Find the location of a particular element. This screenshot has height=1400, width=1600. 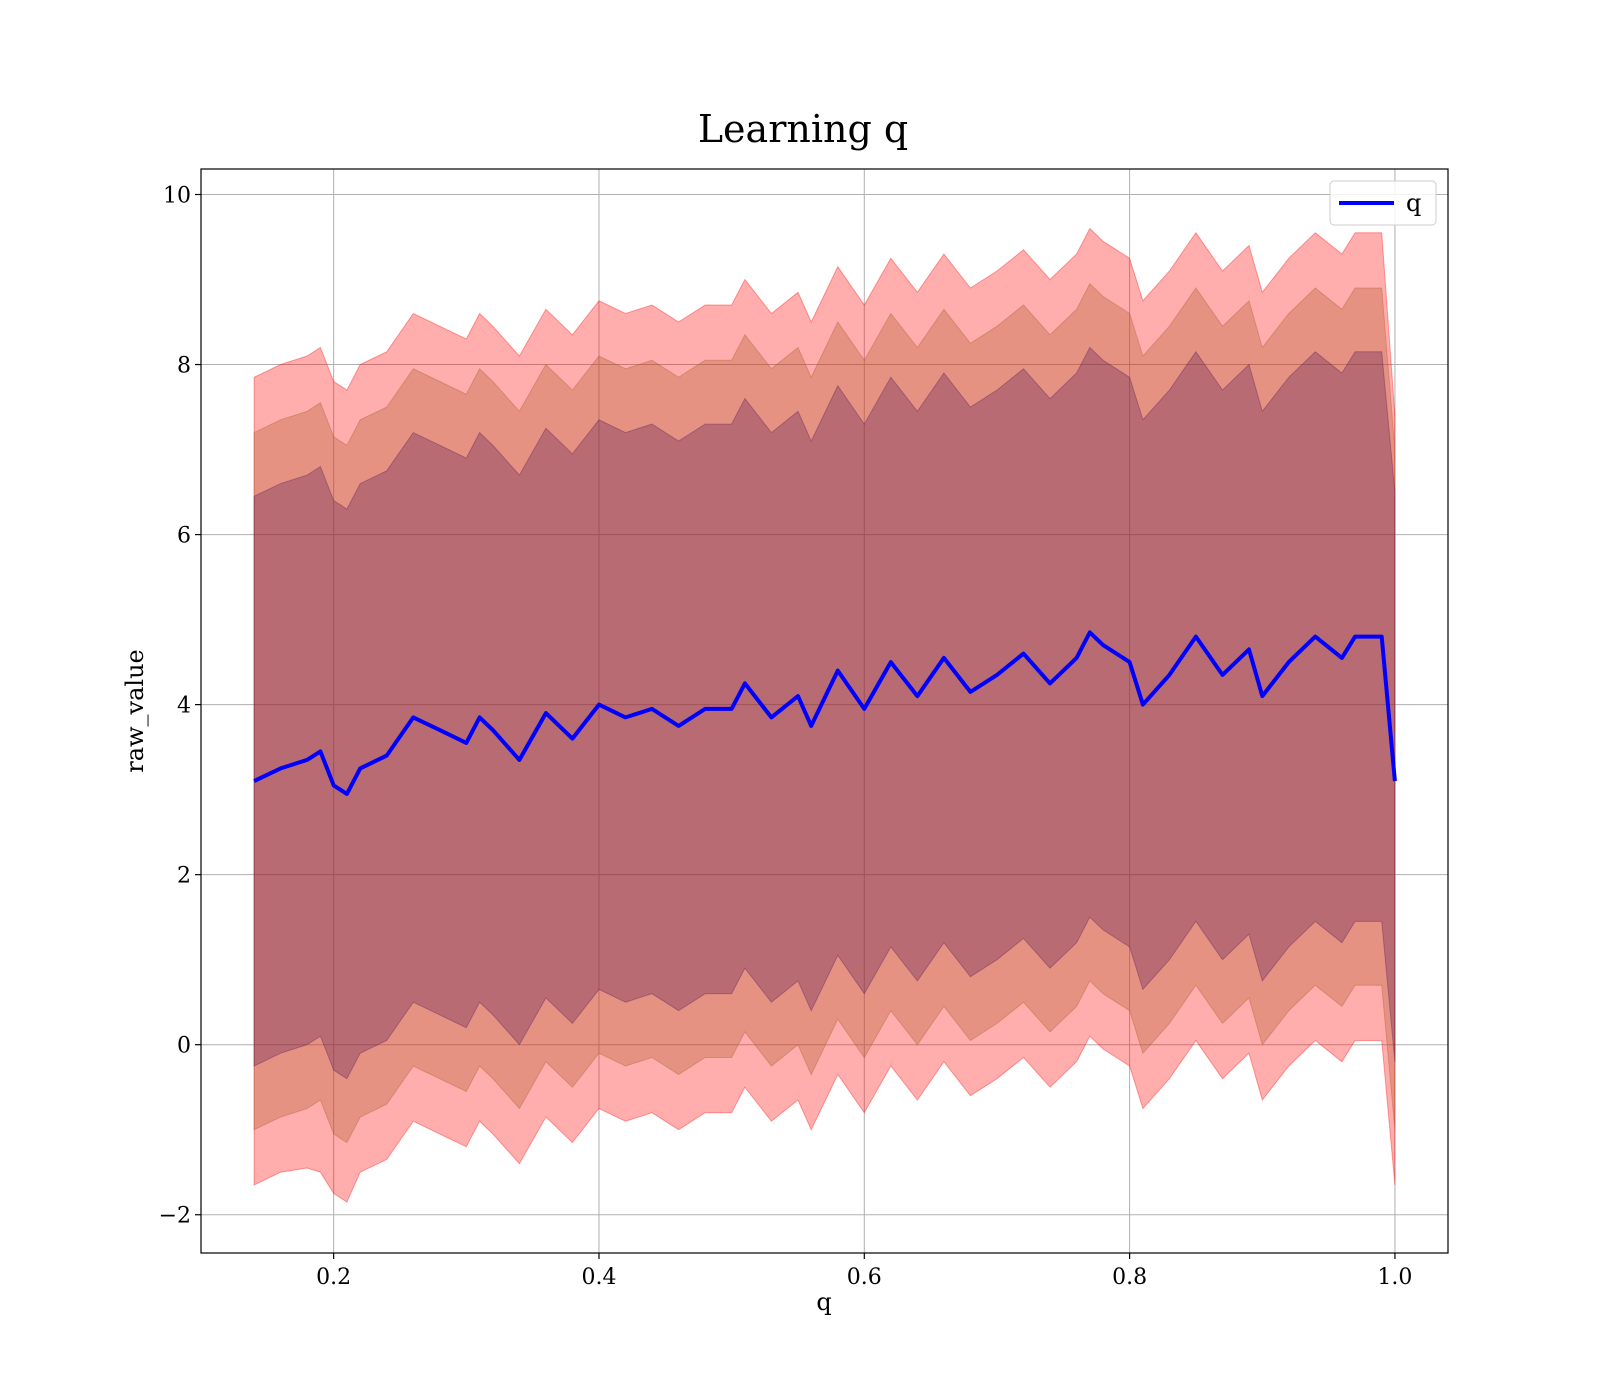

y-tick-label: 6 is located at coordinates (184, 536).